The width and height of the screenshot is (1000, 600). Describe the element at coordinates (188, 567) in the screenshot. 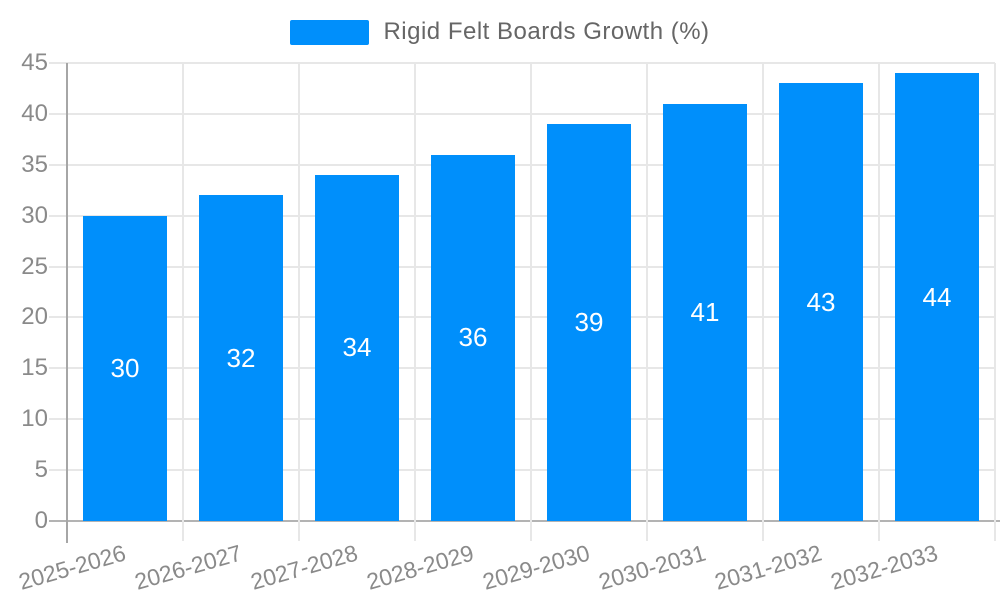

I see `x-tick-label: 2026-2027` at that location.